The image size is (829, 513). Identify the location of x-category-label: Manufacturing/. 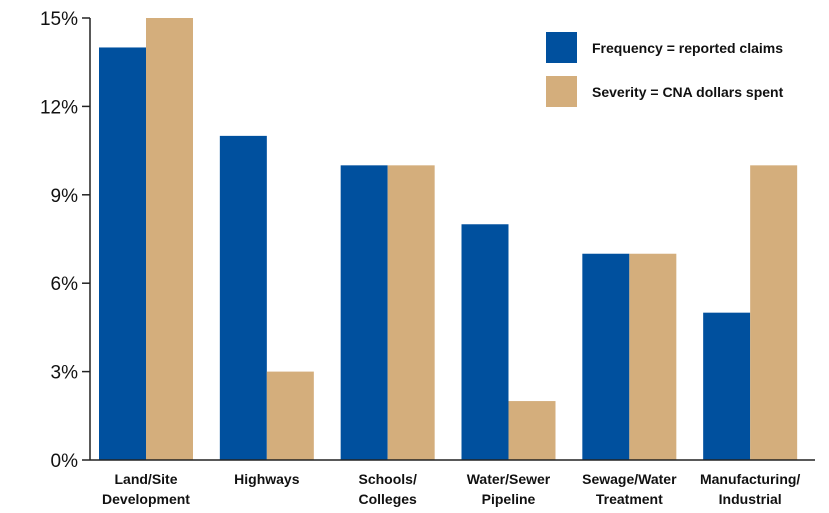
(750, 479).